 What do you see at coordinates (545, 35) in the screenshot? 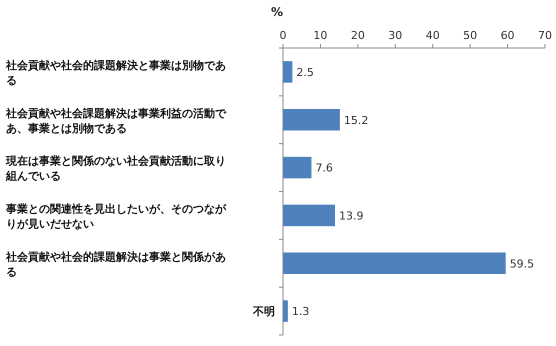
I see `x-tick-label: 70` at bounding box center [545, 35].